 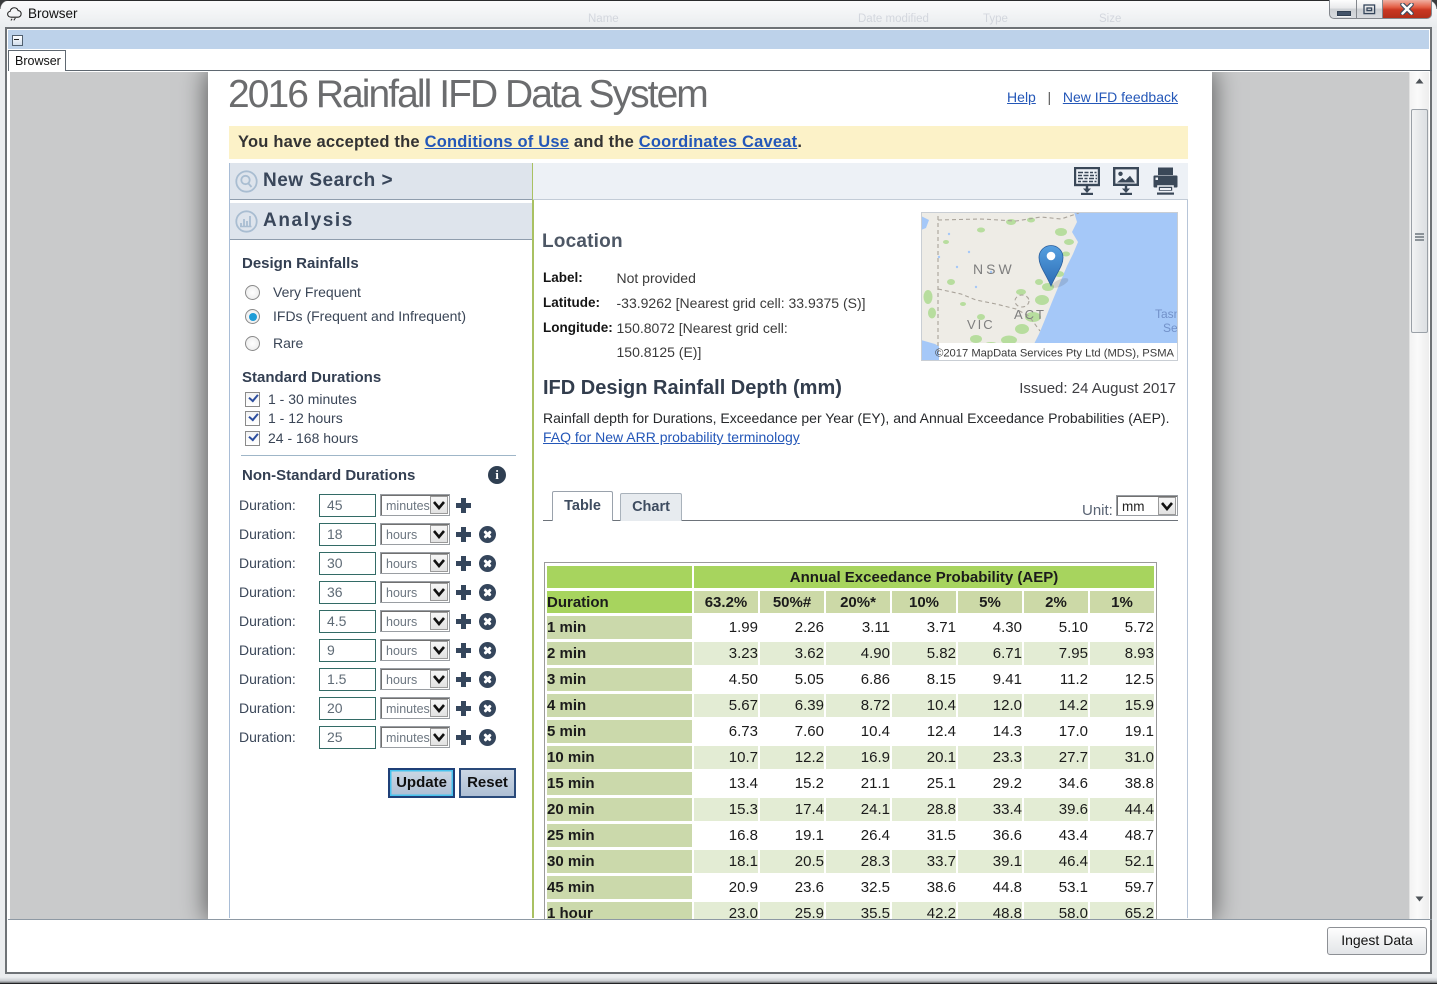 I want to click on svg-text: Tasm, so click(x=1166, y=314).